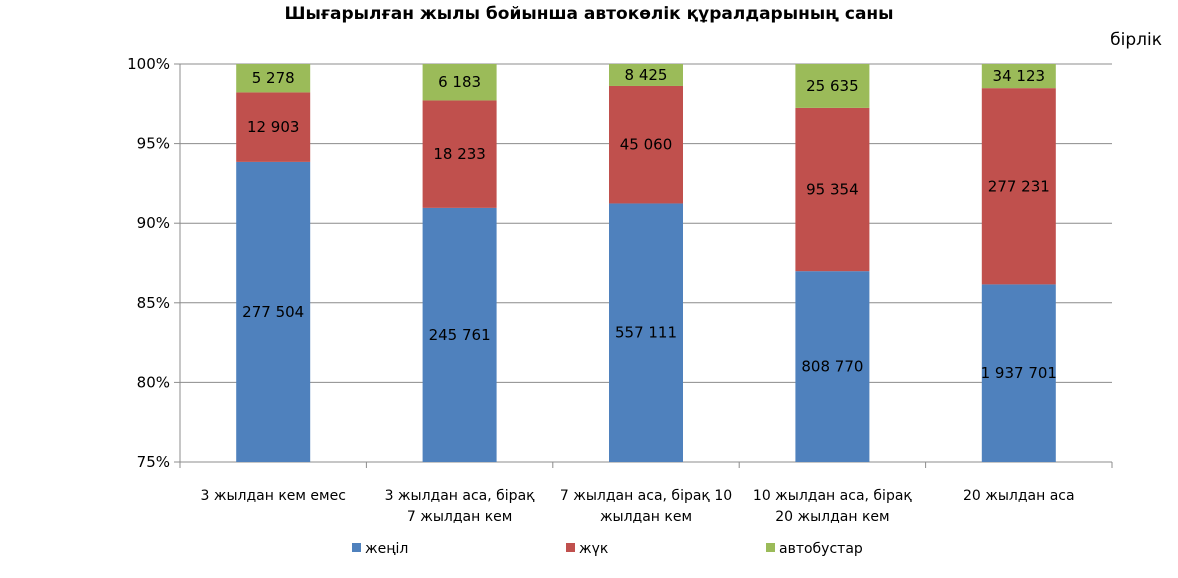 Image resolution: width=1178 pixels, height=578 pixels. I want to click on x-category-label-line: 20 жылдан кем, so click(832, 517).